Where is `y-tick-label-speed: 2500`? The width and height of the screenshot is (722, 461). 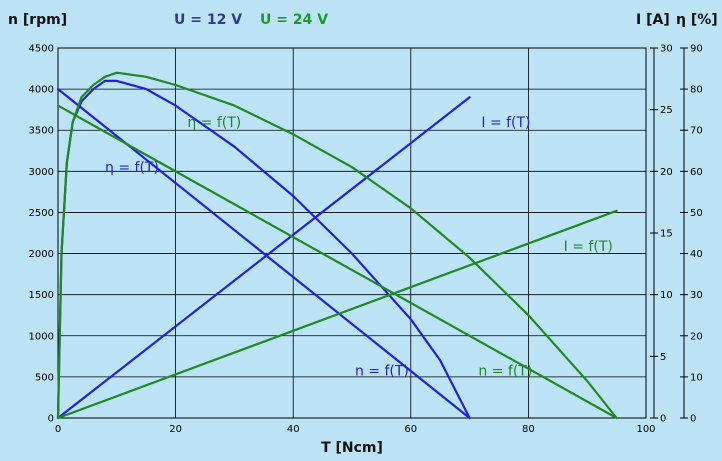 y-tick-label-speed: 2500 is located at coordinates (41, 213).